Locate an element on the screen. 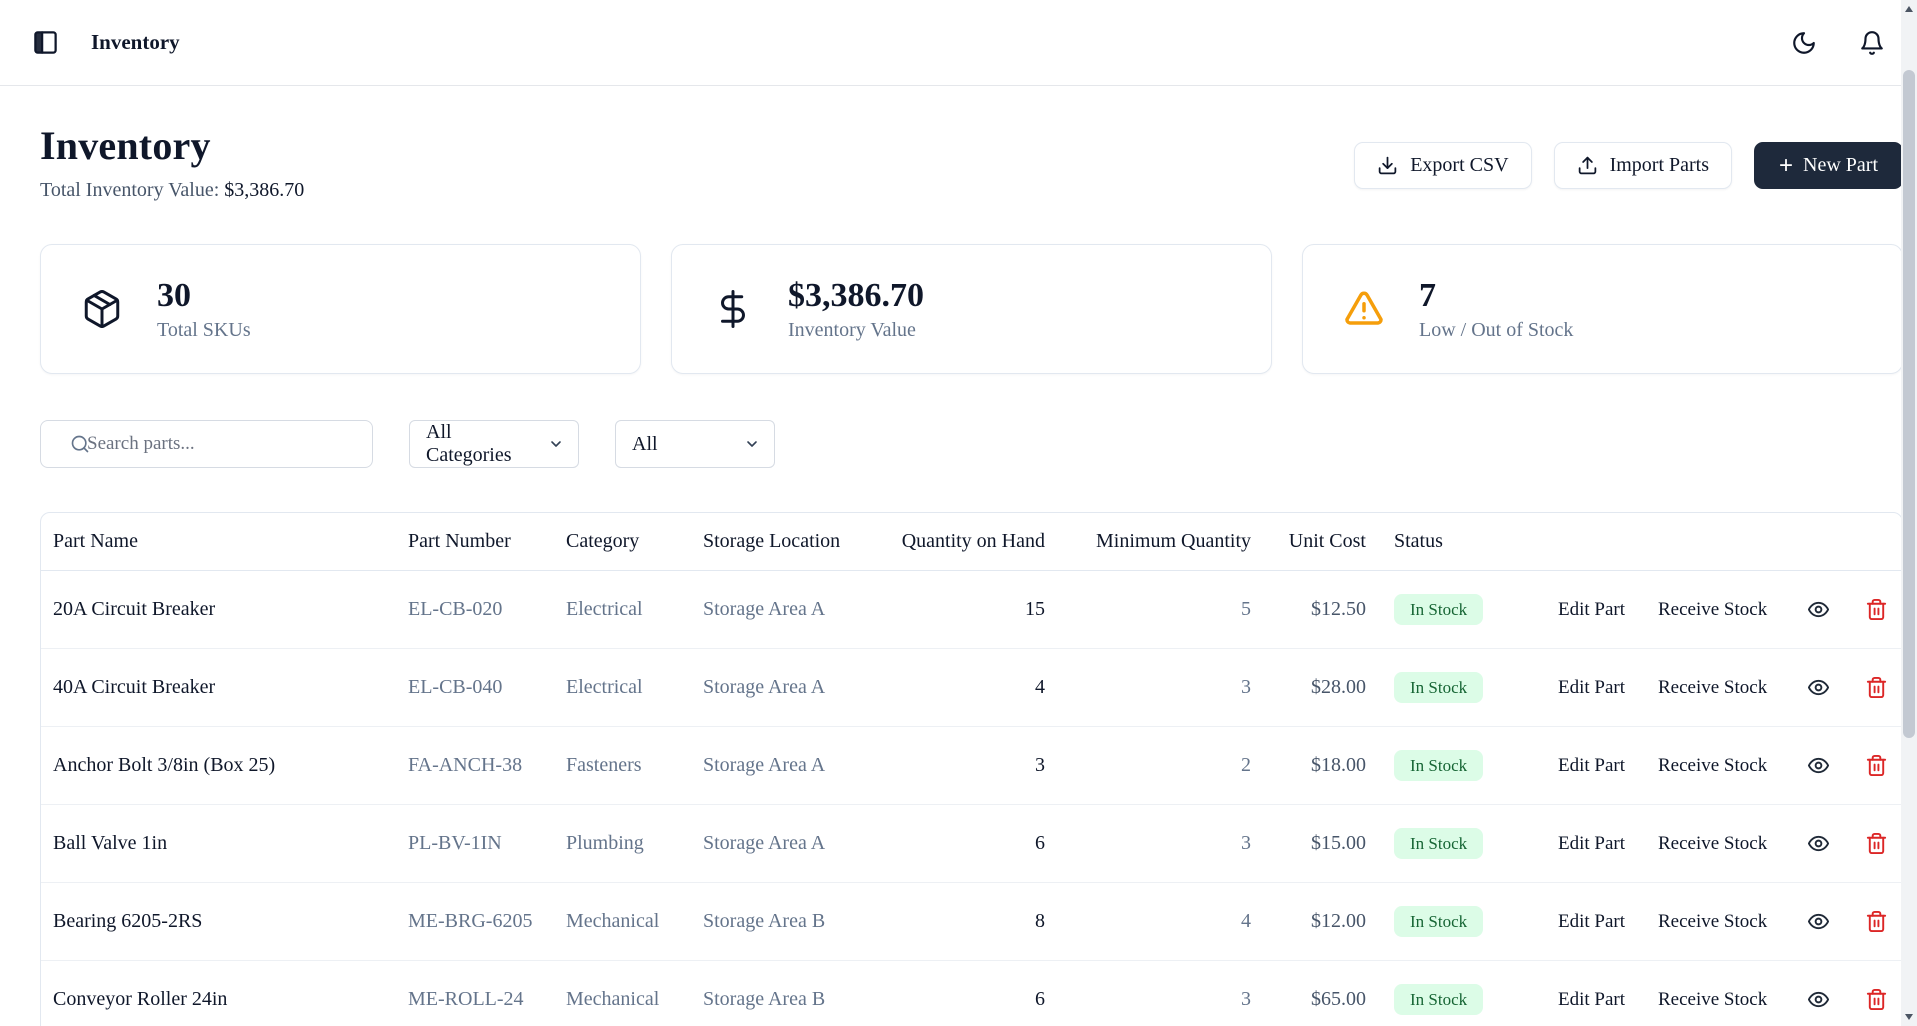 The height and width of the screenshot is (1026, 1917). theme-toggle-button is located at coordinates (1804, 43).